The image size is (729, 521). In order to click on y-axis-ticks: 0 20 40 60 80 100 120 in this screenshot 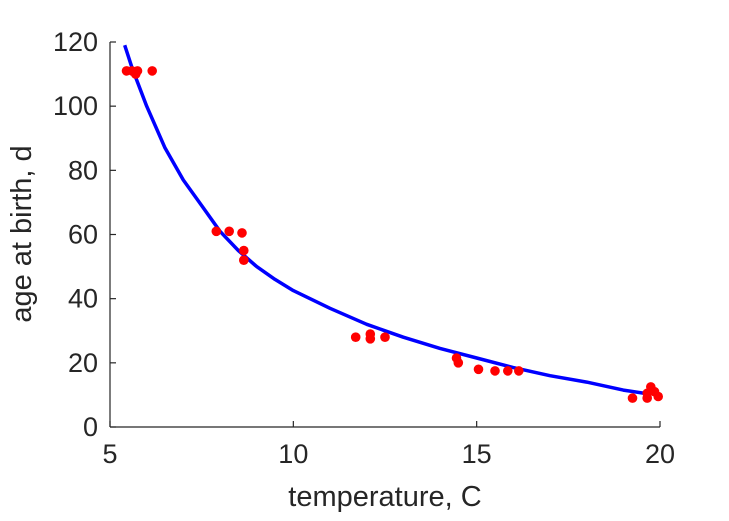, I will do `click(84, 234)`.